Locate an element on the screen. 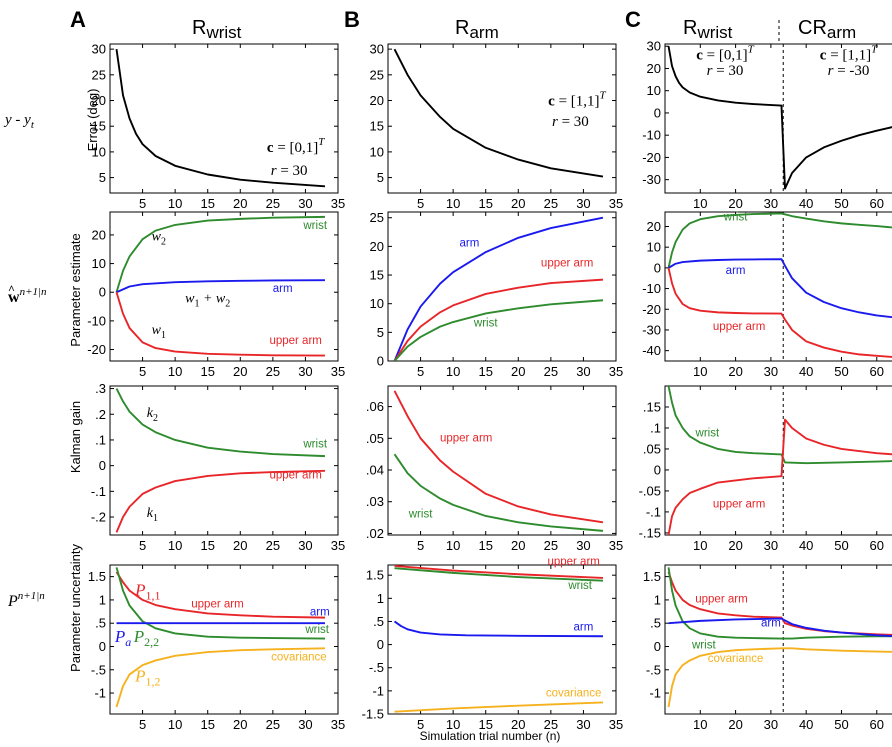  annotation-label: Pa is located at coordinates (122, 638).